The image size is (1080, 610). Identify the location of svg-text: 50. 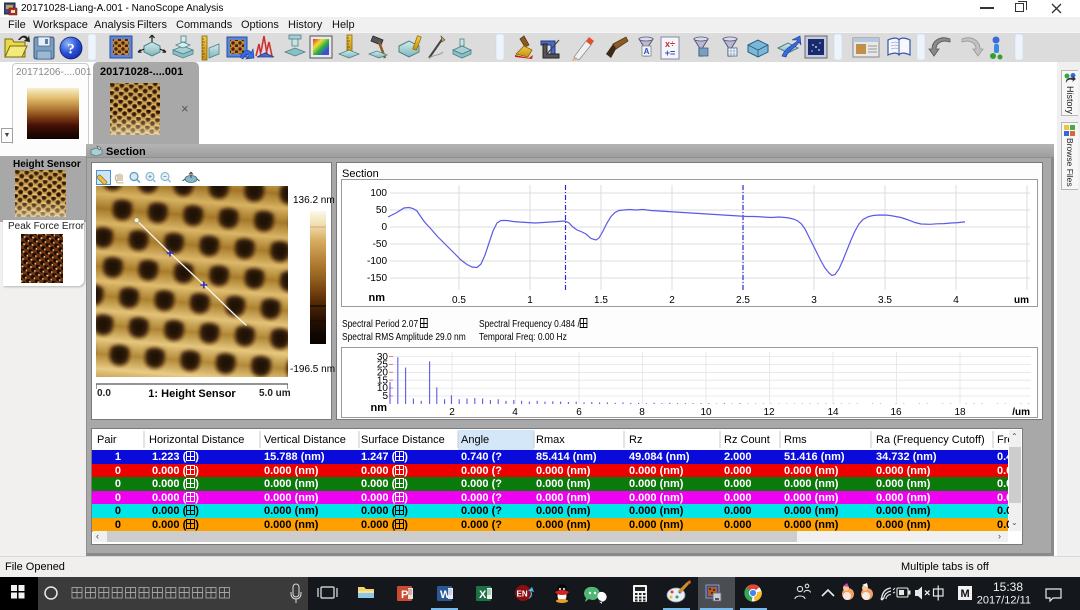
(382, 210).